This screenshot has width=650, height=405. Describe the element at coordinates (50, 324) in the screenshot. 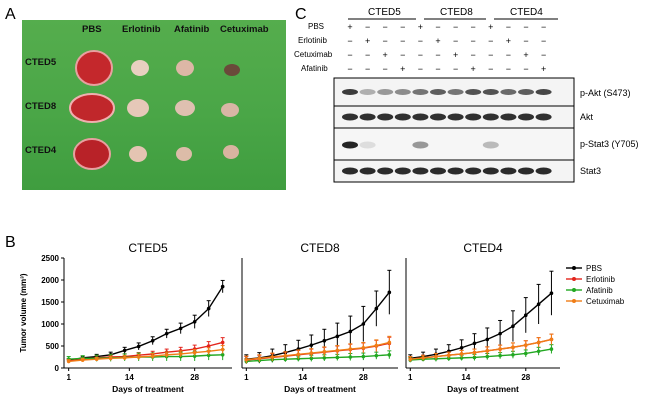

I see `y-tick-label: 1000` at that location.